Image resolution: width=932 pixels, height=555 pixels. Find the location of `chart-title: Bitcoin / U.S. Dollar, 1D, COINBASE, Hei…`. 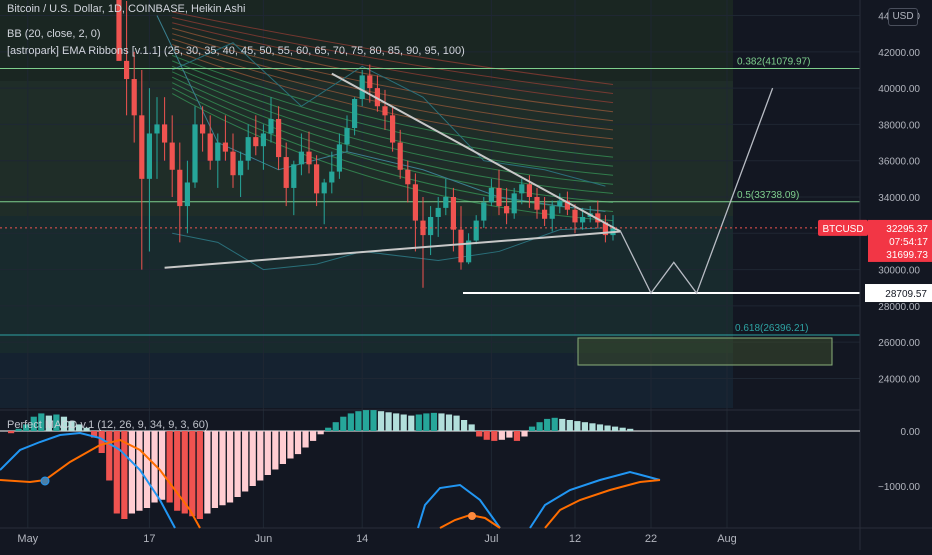

chart-title: Bitcoin / U.S. Dollar, 1D, COINBASE, Hei… is located at coordinates (126, 9).